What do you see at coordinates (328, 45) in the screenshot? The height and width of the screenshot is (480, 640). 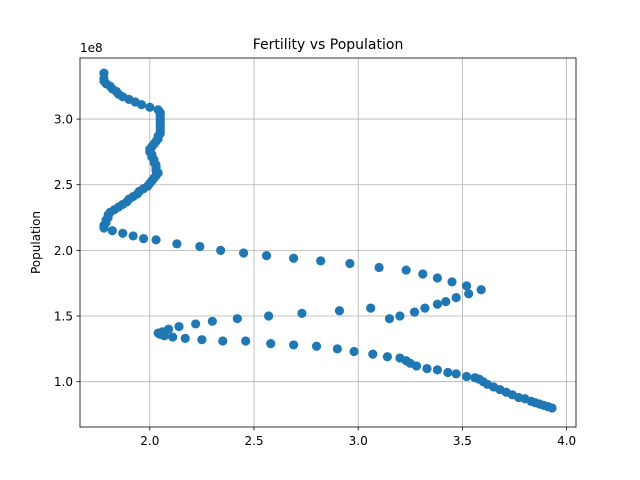 I see `chart-title: Fertility vs Population` at bounding box center [328, 45].